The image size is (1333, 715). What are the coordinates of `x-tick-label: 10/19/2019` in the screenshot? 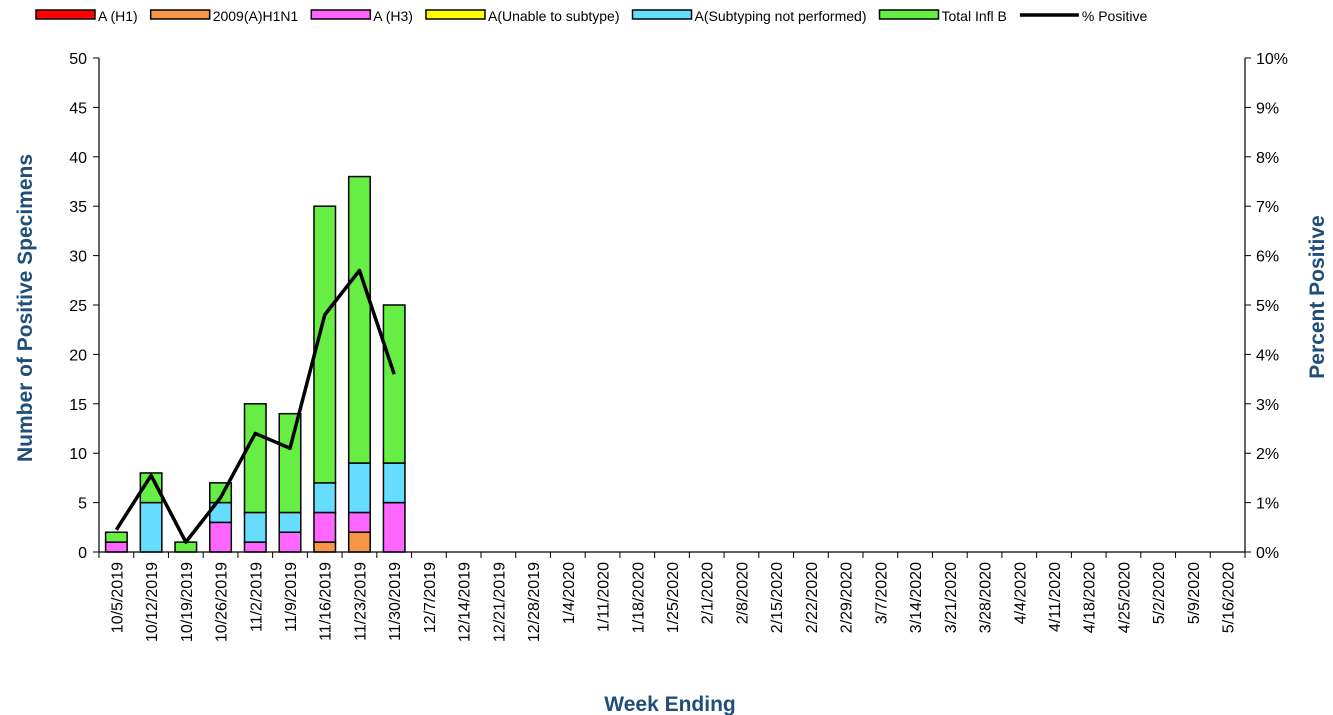 It's located at (187, 602).